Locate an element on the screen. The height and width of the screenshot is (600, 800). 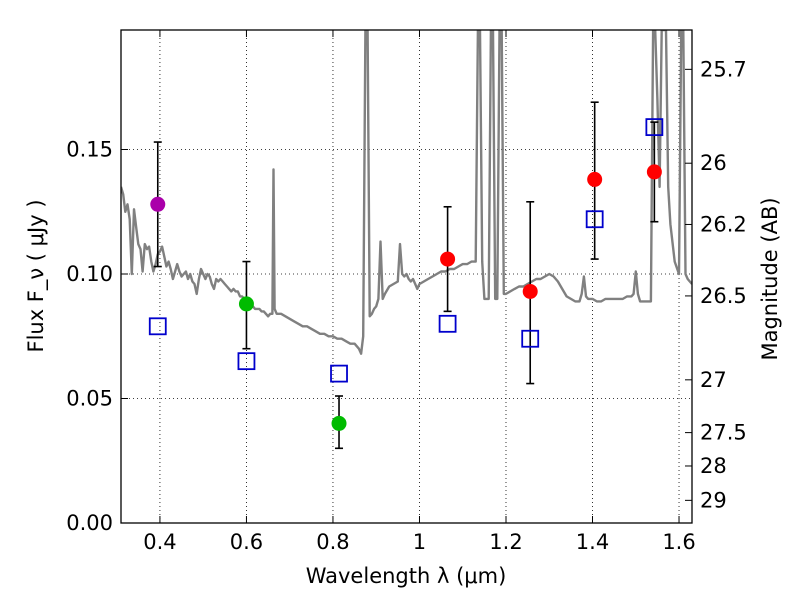
y-tick-label: 0.10 is located at coordinates (89, 274).